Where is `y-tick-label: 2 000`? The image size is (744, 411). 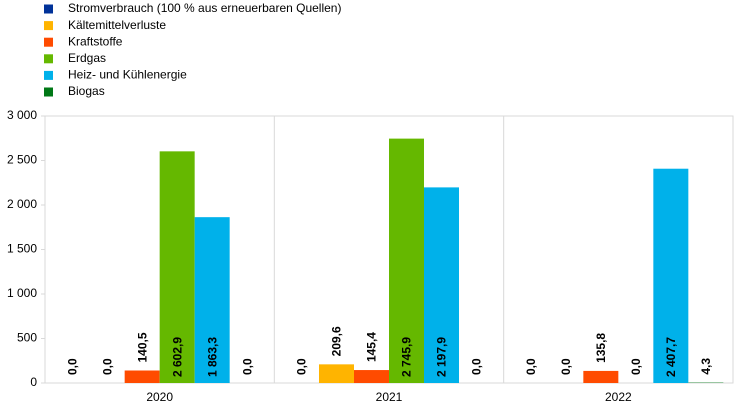 y-tick-label: 2 000 is located at coordinates (22, 204).